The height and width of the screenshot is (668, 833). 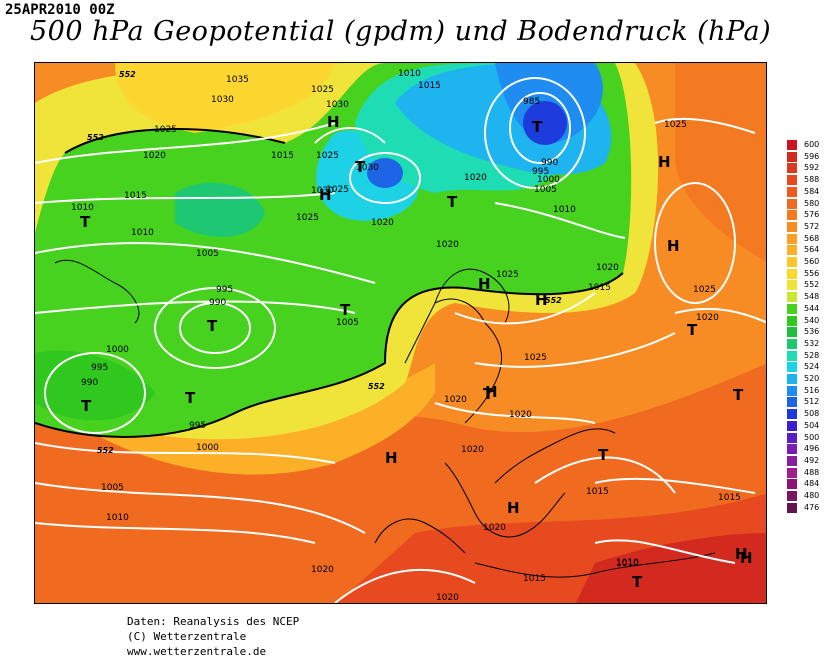 I want to click on footer-url: www.wetterzentrale.de, so click(x=197, y=651).